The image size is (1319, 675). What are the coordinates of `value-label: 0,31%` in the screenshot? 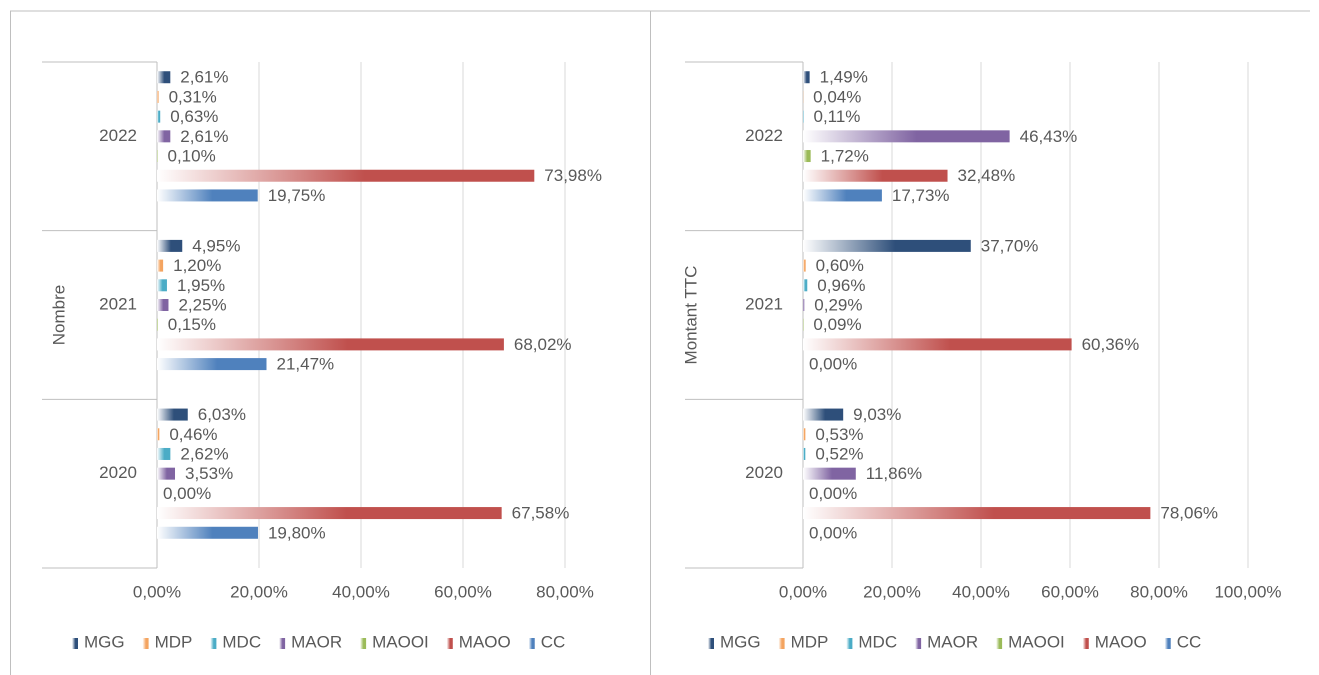 It's located at (193, 96).